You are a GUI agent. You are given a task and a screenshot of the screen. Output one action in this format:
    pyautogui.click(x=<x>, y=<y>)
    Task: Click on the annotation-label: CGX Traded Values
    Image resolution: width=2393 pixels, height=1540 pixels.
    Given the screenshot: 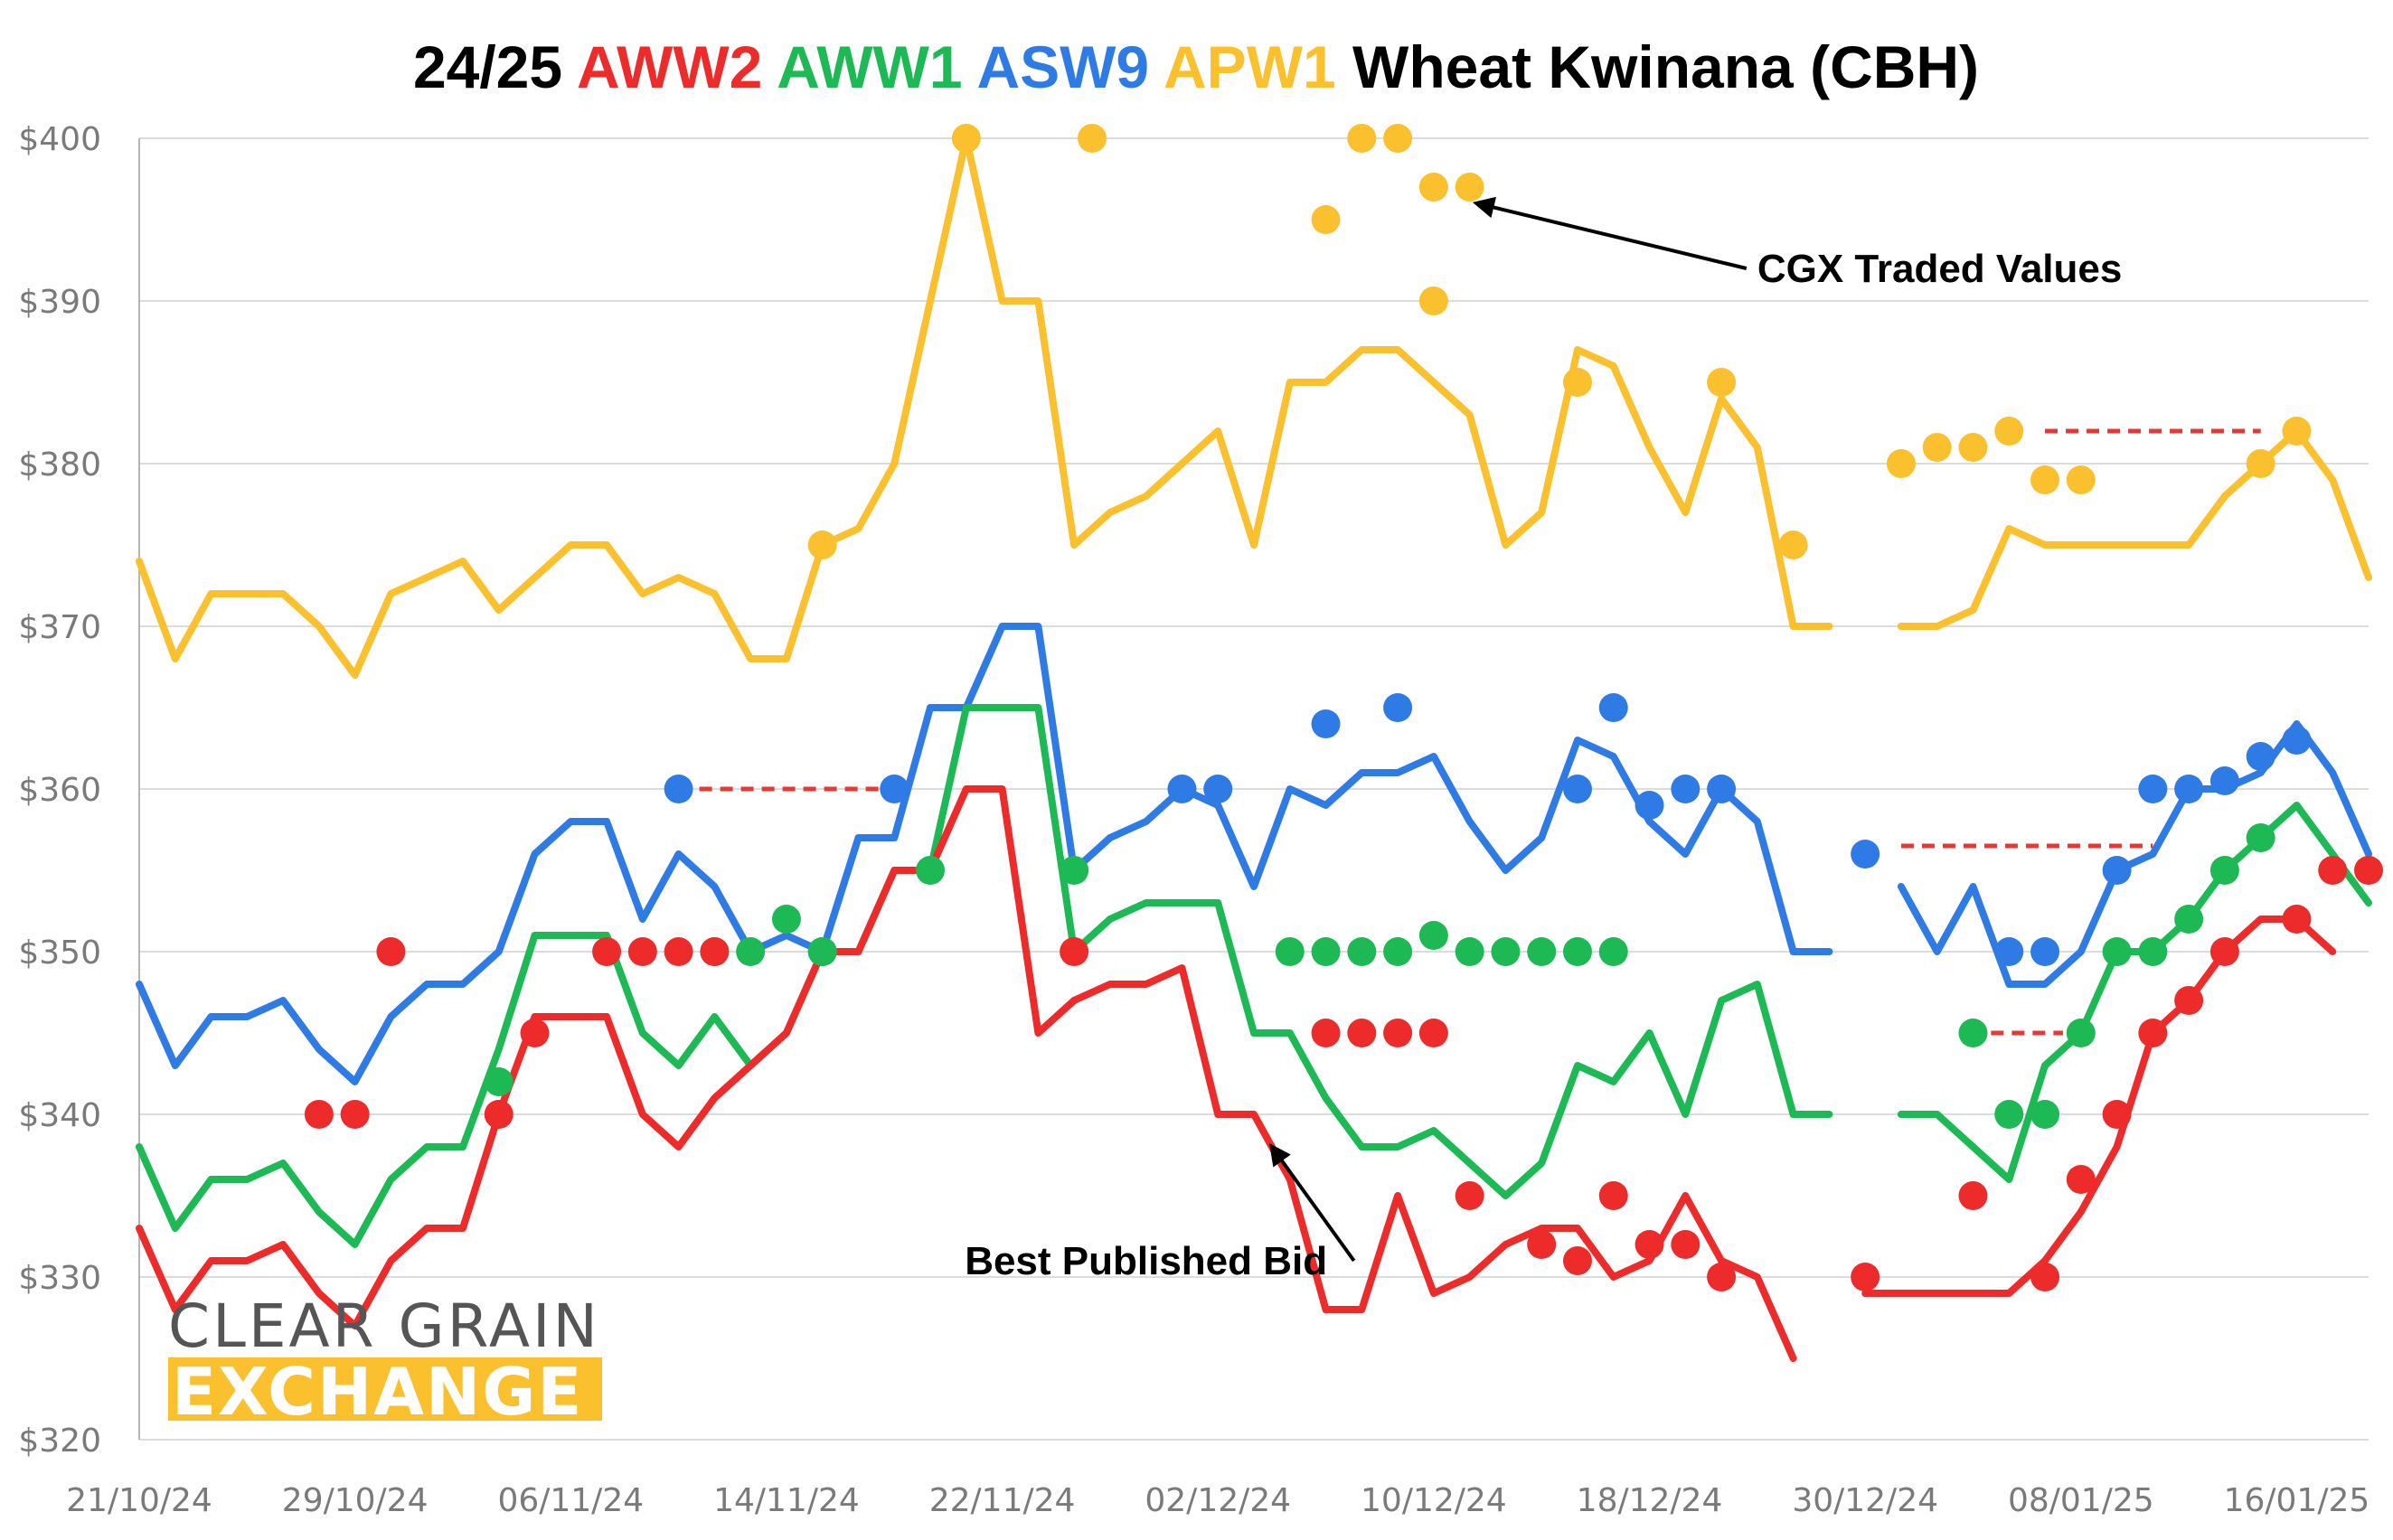 What is the action you would take?
    pyautogui.click(x=1940, y=269)
    